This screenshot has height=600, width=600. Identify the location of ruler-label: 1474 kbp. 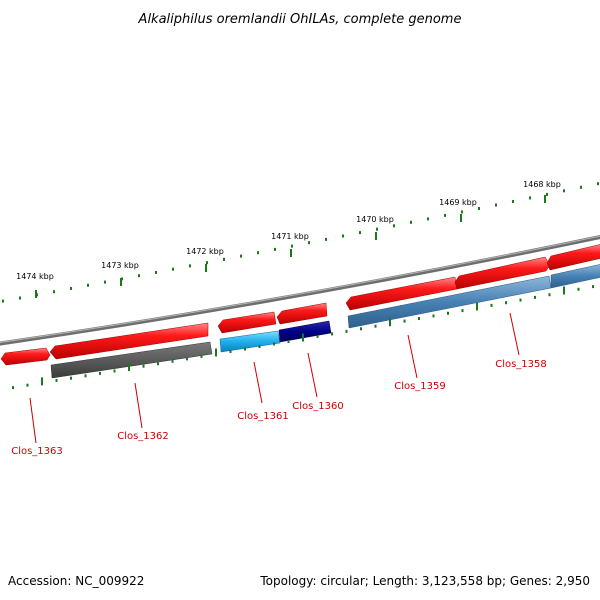
(35, 276).